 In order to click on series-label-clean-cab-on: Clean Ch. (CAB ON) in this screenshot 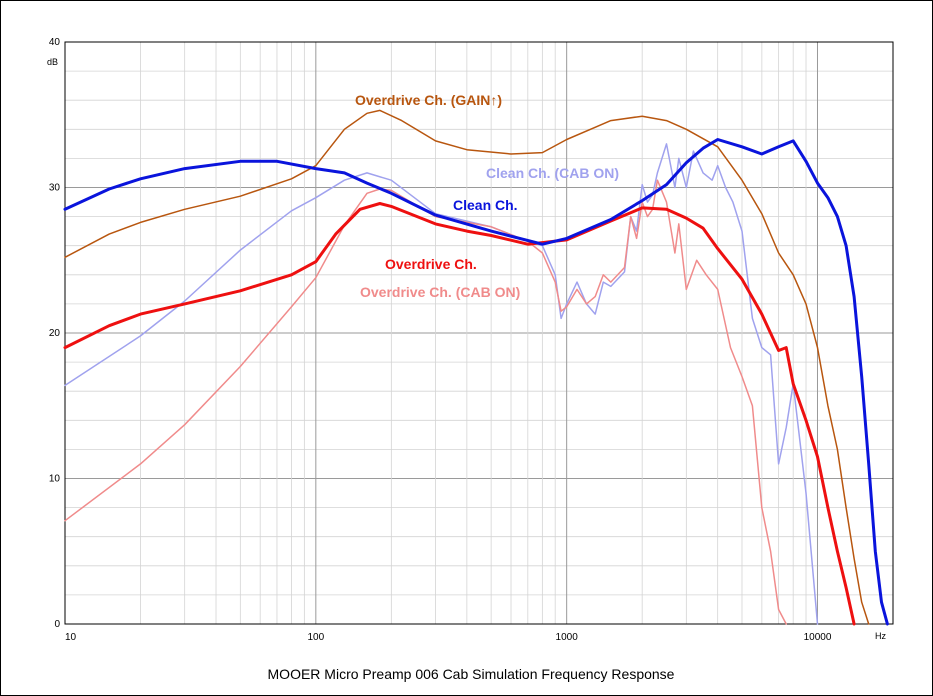, I will do `click(552, 173)`.